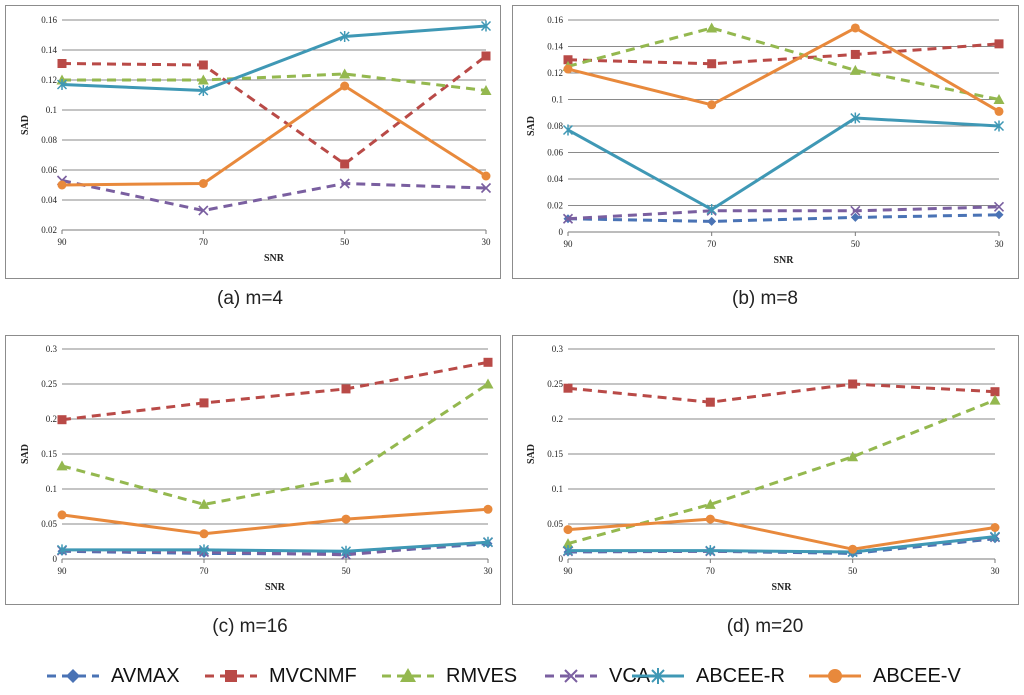  I want to click on legend-item-rmves: RMVES, so click(448, 676).